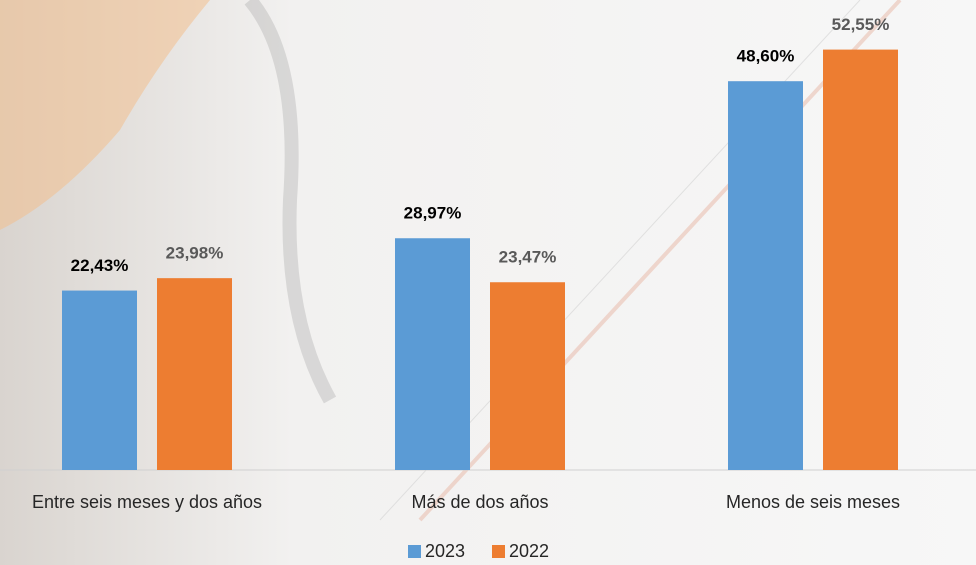  Describe the element at coordinates (861, 24) in the screenshot. I see `value-label: 52,55%` at that location.